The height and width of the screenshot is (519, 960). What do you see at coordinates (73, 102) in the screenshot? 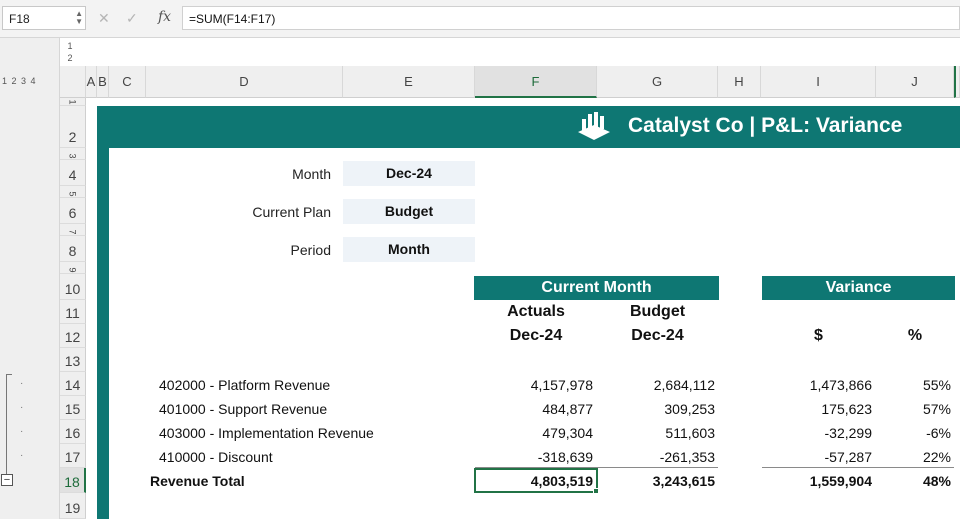
I see `row-header-1: 1` at bounding box center [73, 102].